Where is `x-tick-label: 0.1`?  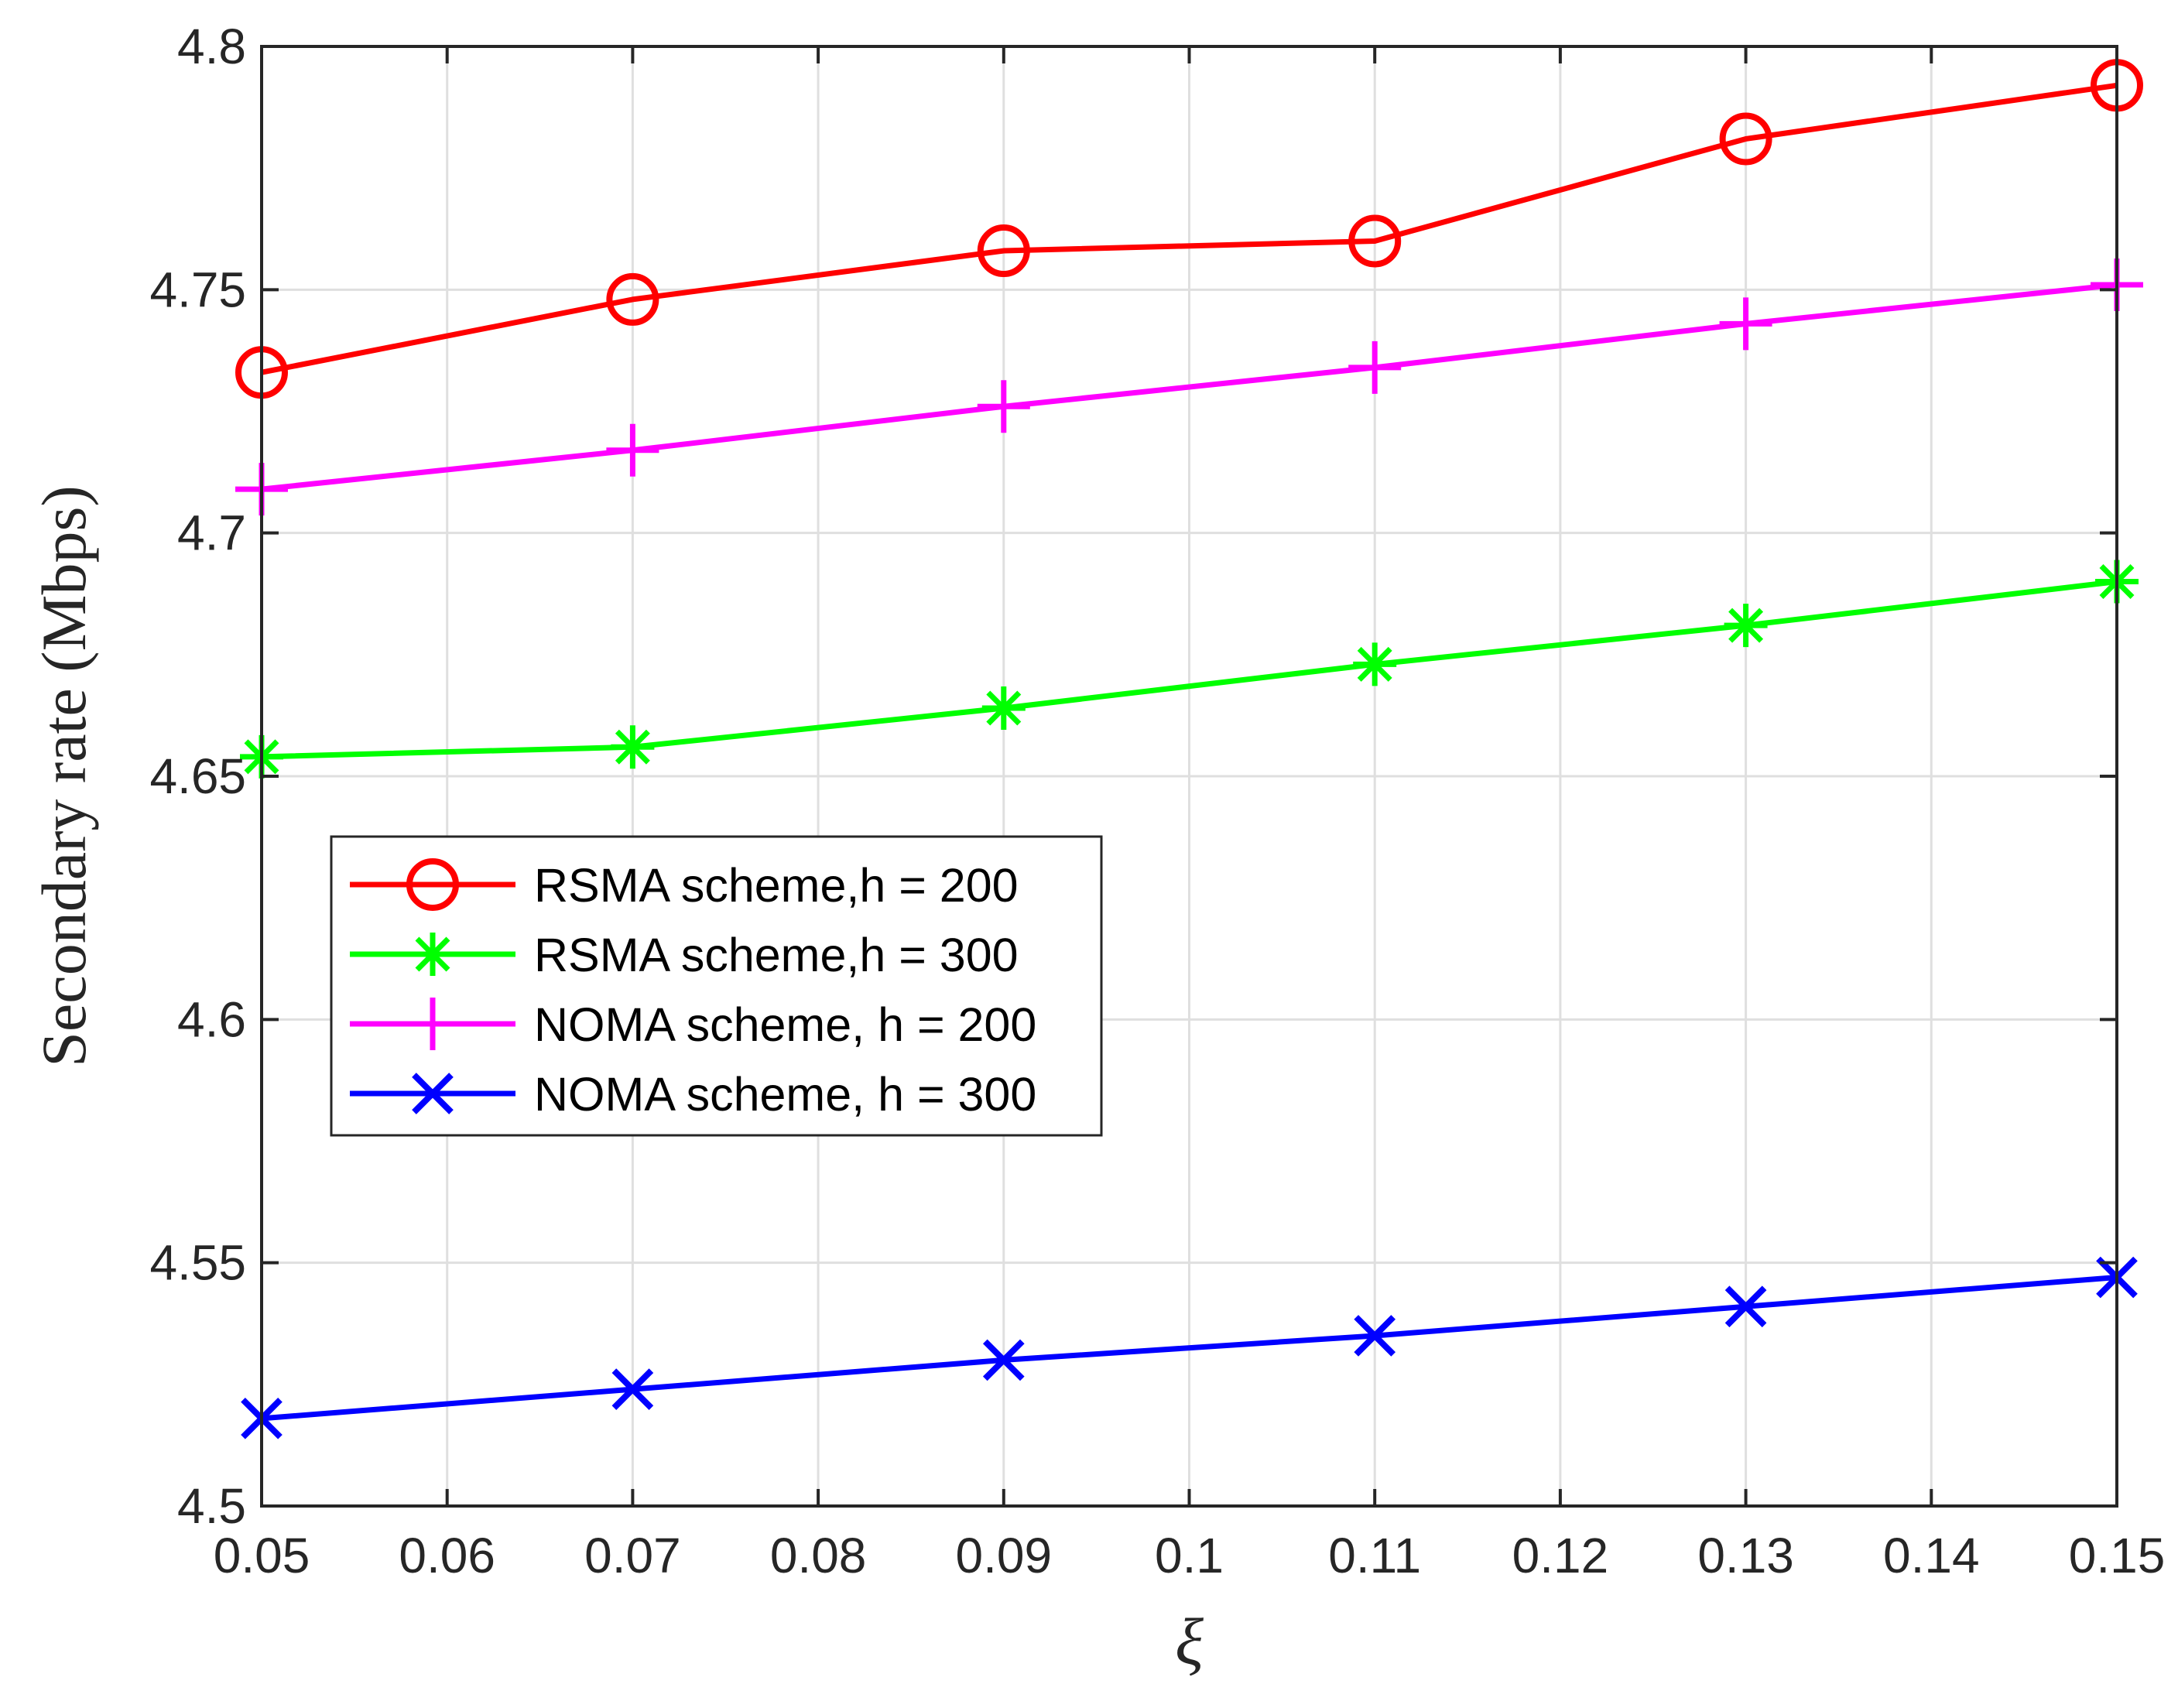
x-tick-label: 0.1 is located at coordinates (1189, 1556).